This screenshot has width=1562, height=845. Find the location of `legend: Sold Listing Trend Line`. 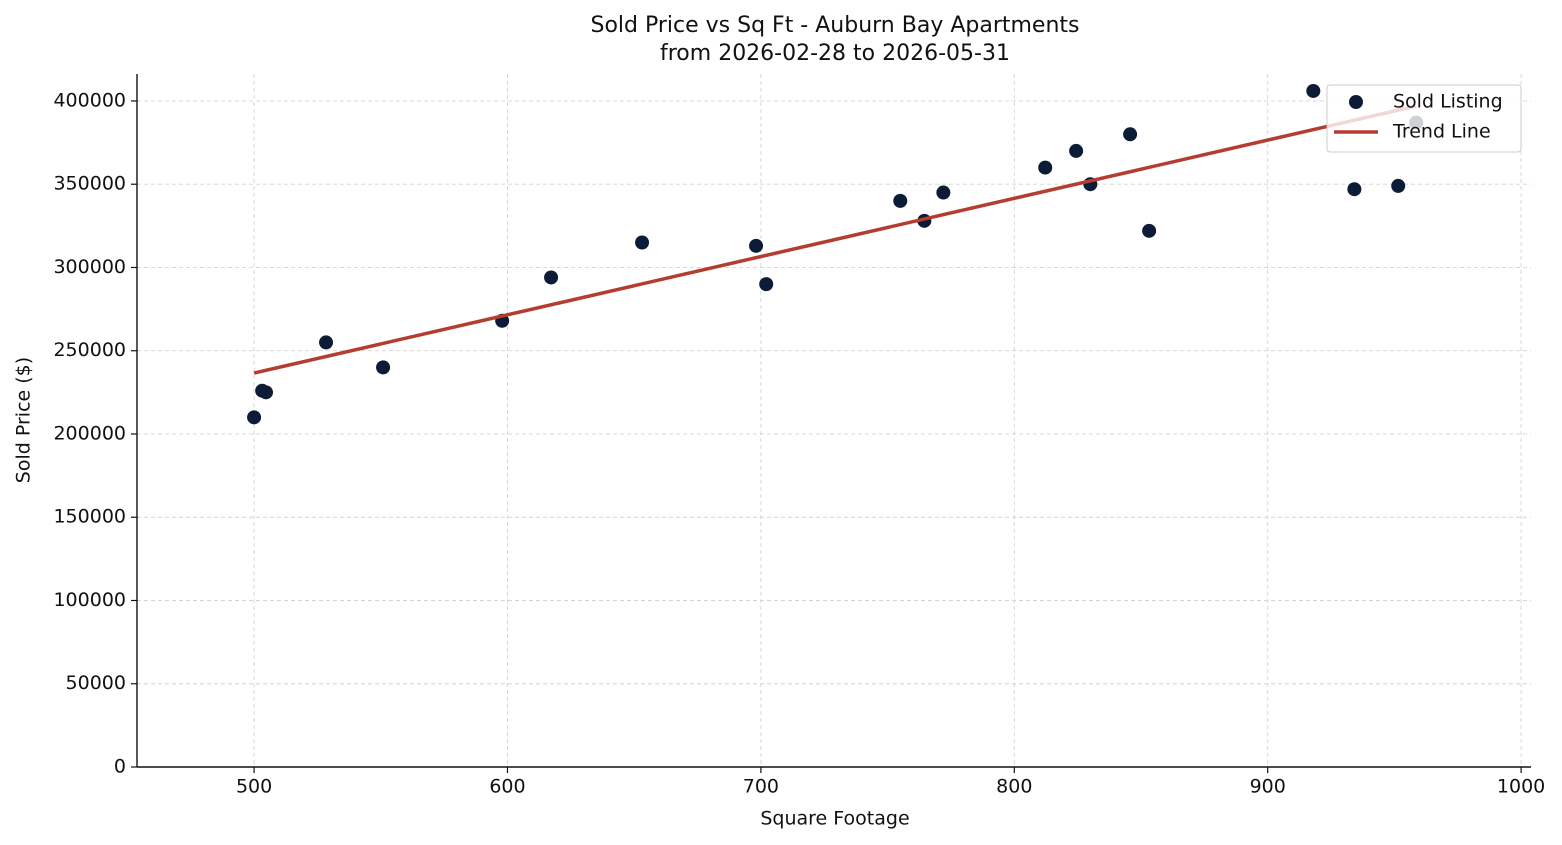

legend: Sold Listing Trend Line is located at coordinates (1424, 118).